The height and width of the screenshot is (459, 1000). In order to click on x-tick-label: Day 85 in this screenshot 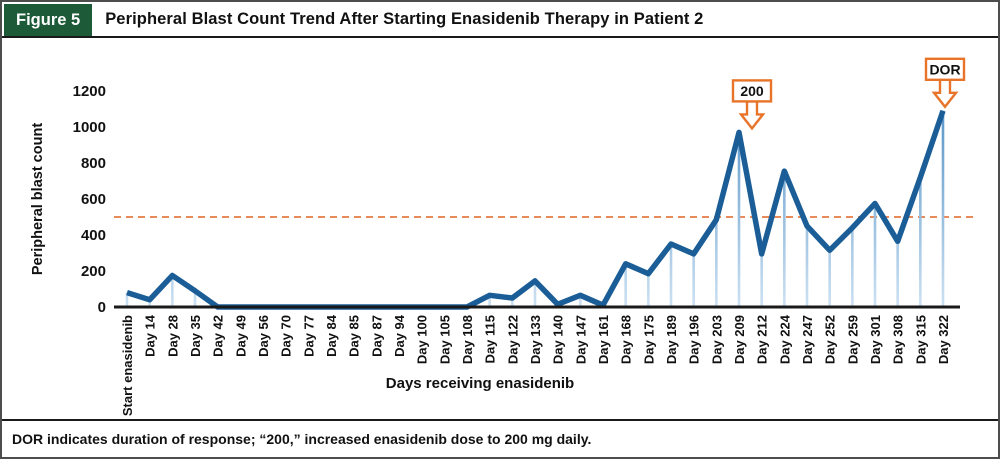, I will do `click(354, 336)`.